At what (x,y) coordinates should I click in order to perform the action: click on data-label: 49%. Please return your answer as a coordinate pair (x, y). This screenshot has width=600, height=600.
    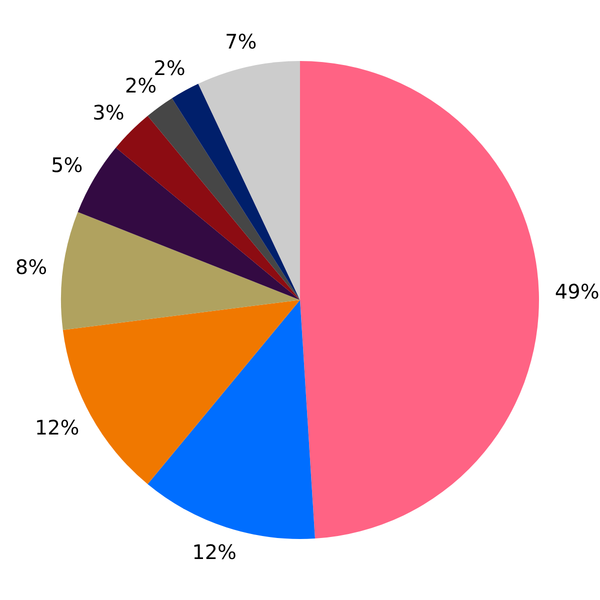
    Looking at the image, I should click on (577, 292).